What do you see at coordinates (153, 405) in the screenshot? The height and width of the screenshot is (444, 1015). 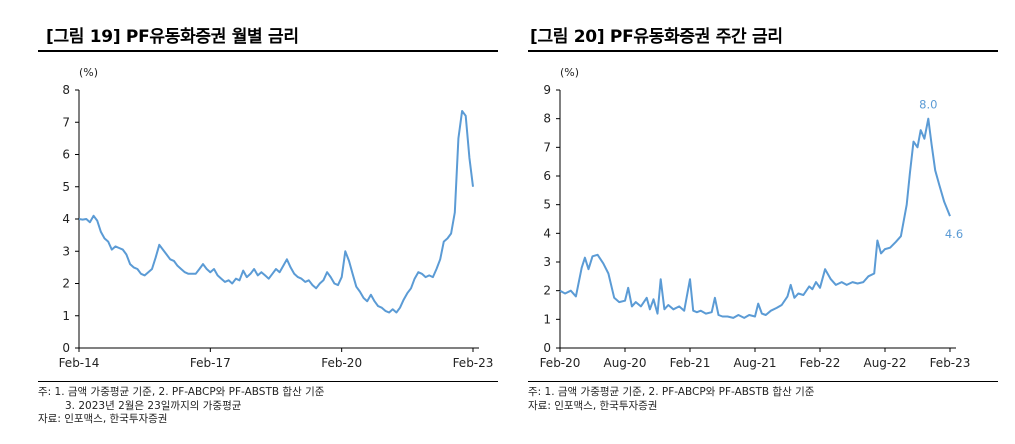 I see `note-line: 3. 2023년 2월은 23일까지의 가중평균` at bounding box center [153, 405].